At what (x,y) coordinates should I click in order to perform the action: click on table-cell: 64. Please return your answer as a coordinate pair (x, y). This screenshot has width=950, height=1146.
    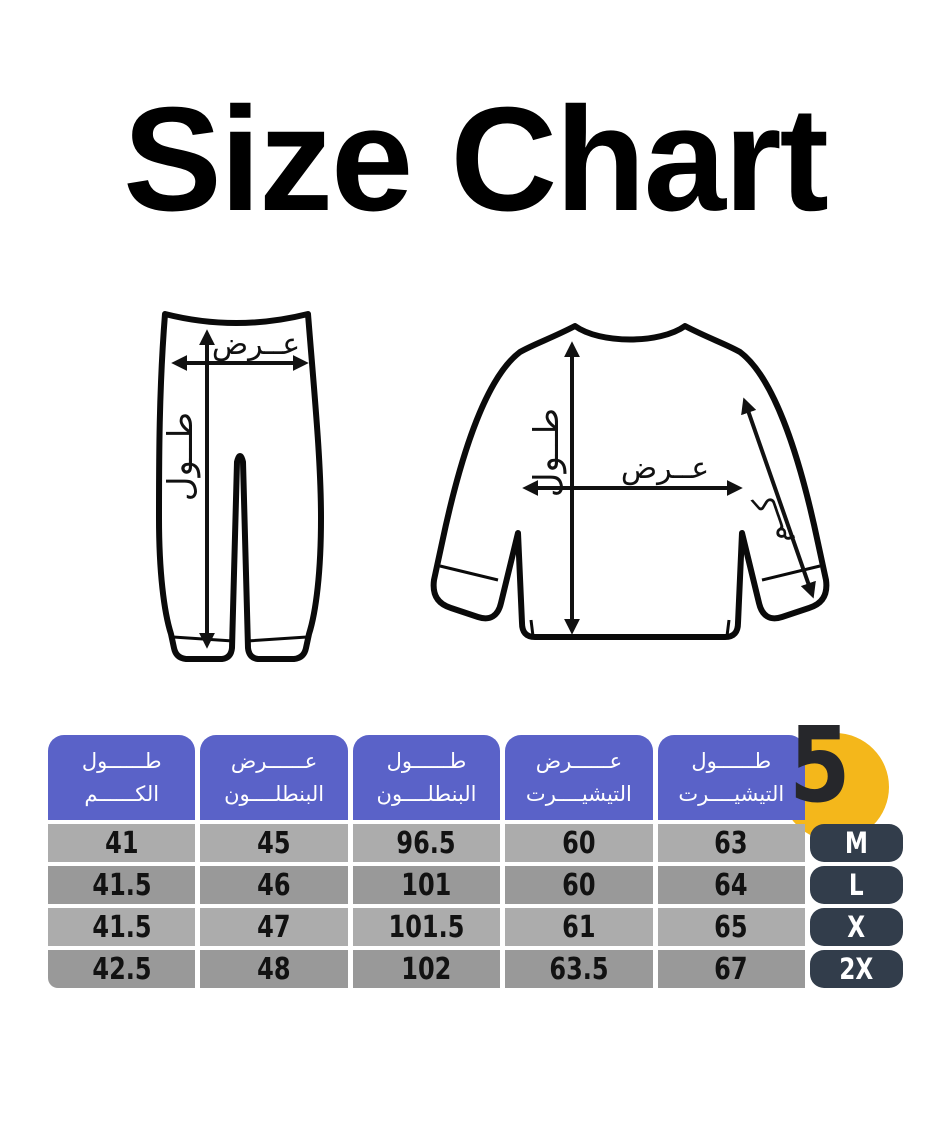
    Looking at the image, I should click on (731, 885).